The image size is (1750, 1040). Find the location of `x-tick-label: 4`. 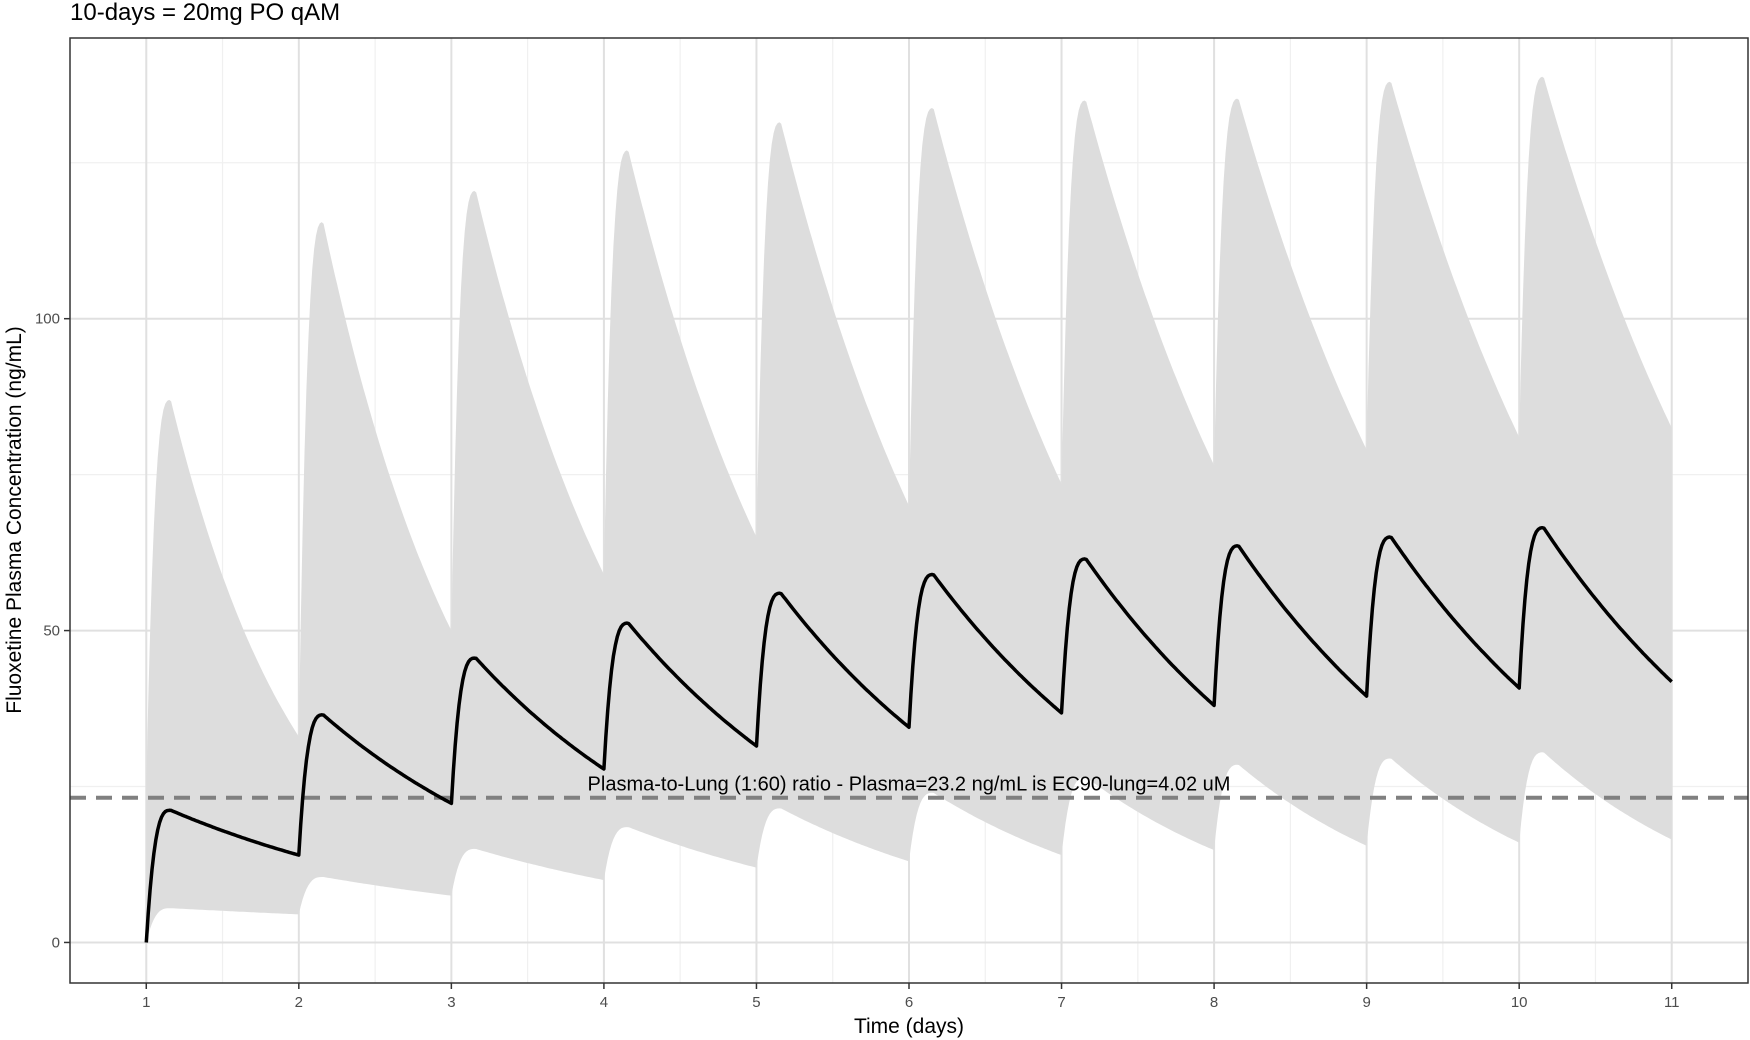

x-tick-label: 4 is located at coordinates (604, 1002).